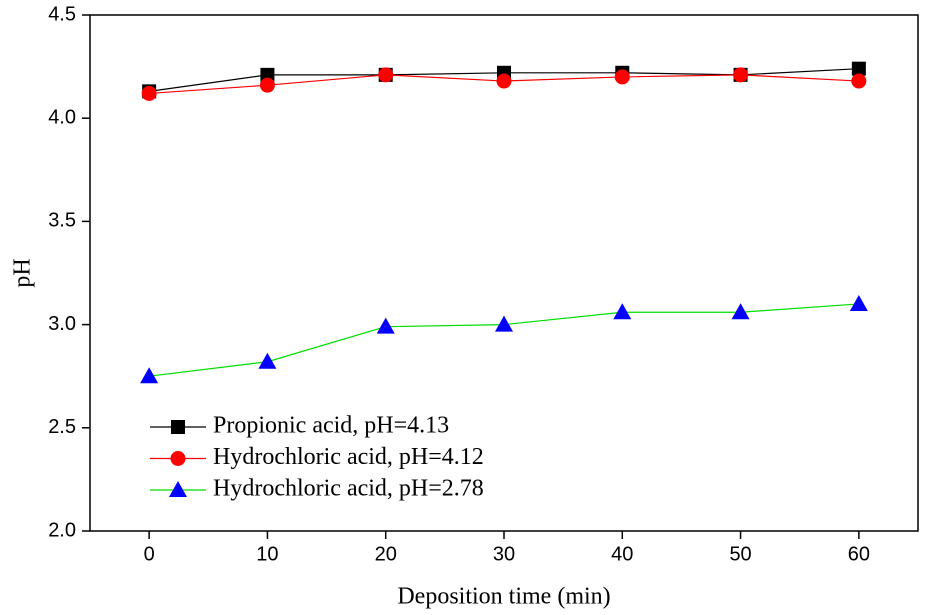 Image resolution: width=927 pixels, height=615 pixels. I want to click on y-tick-label: 2.5, so click(62, 427).